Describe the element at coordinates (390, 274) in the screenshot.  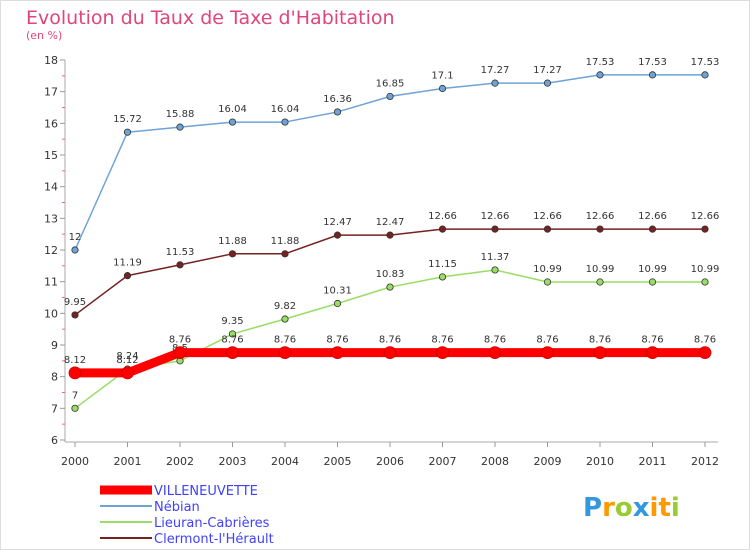
I see `data-label: 10.83` at that location.